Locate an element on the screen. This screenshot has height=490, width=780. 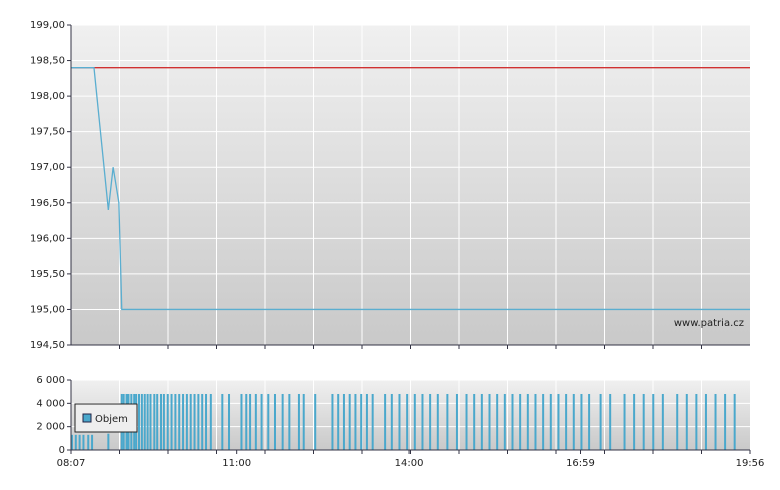
y-tick-label: 6 000 is located at coordinates (50, 380).